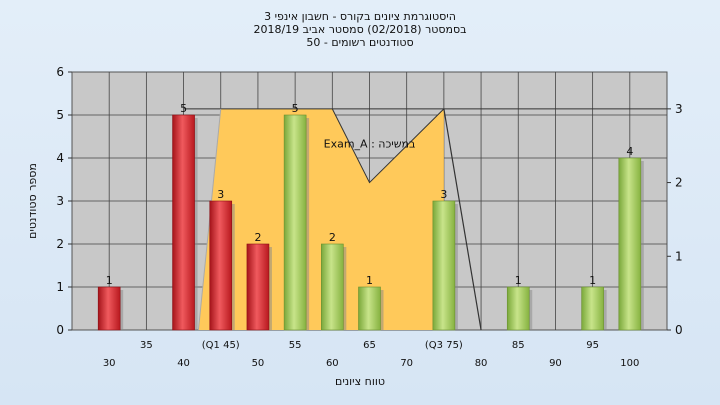 This screenshot has height=405, width=720. Describe the element at coordinates (462, 219) in the screenshot. I see `upper-whisker` at that location.